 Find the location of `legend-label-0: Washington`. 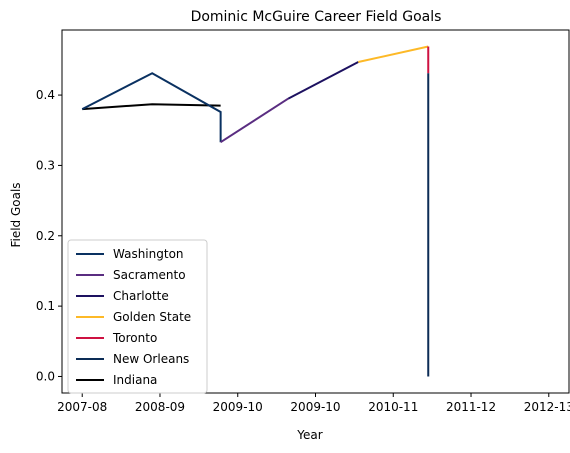

legend-label-0: Washington is located at coordinates (148, 254).